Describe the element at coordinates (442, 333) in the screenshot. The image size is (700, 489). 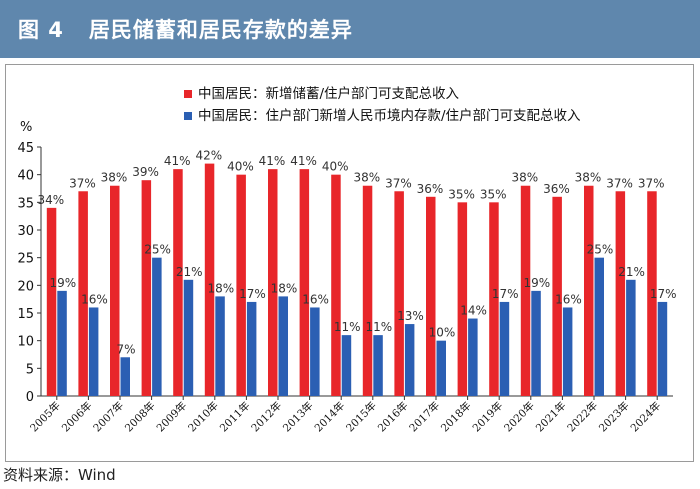
I see `data-label-s2-2017年: 10%` at that location.